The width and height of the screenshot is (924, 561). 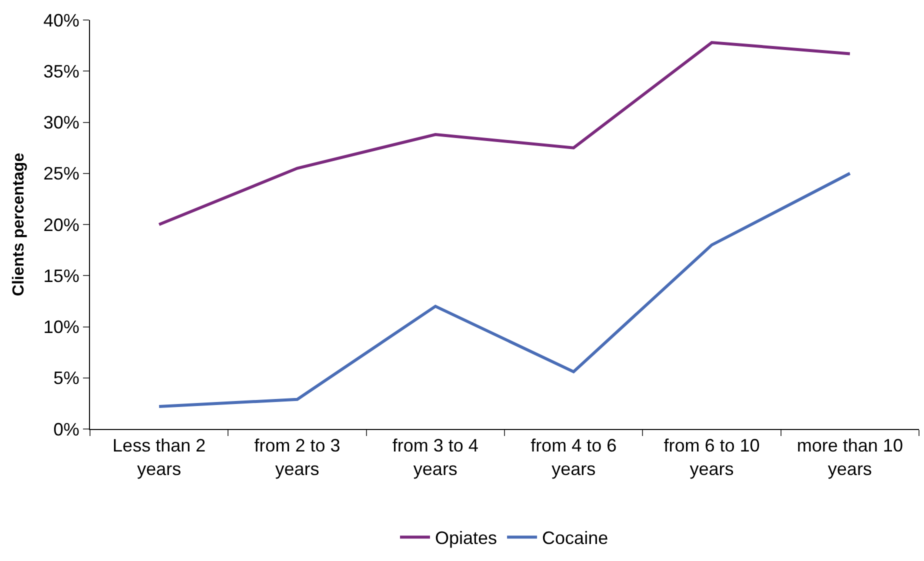 I want to click on y-tick-label: 10%, so click(x=61, y=327).